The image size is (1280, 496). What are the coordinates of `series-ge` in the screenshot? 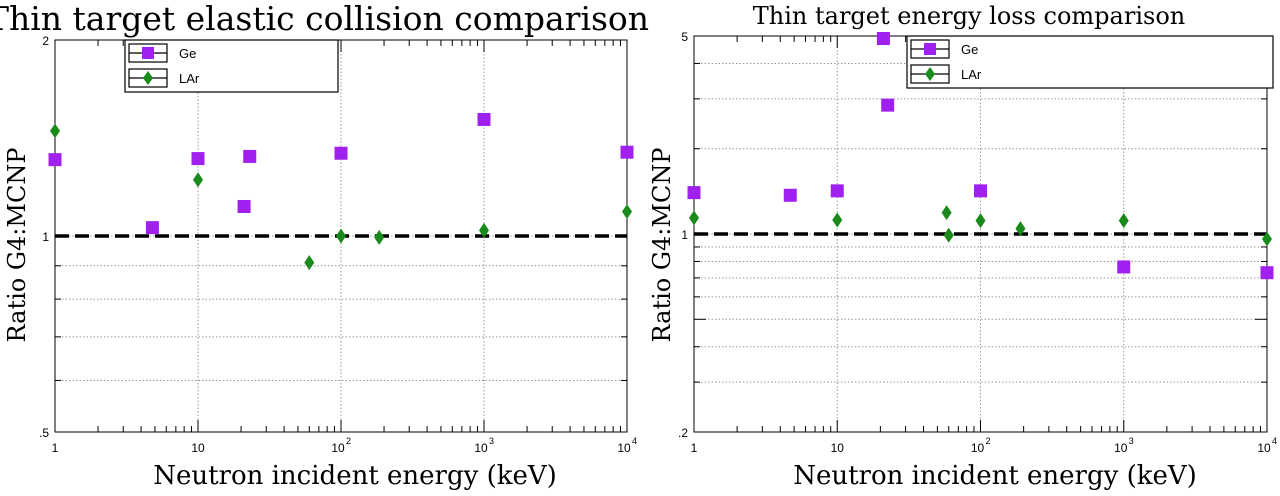 It's located at (341, 173).